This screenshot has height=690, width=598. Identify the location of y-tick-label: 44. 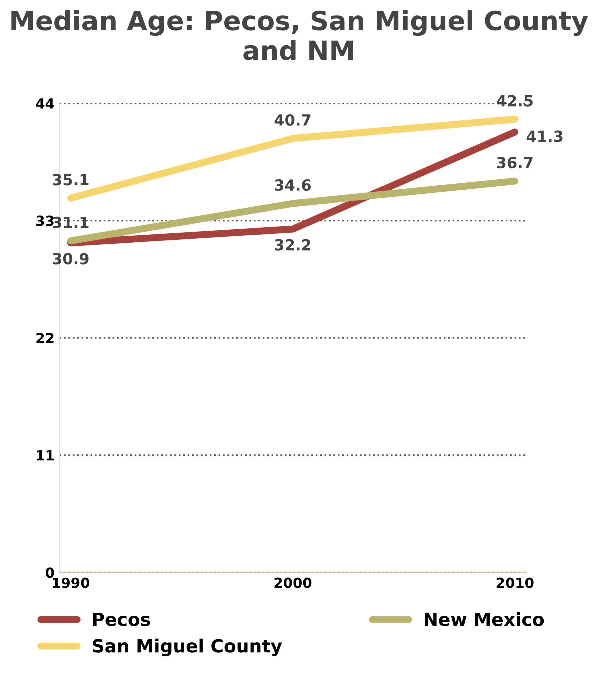
(45, 103).